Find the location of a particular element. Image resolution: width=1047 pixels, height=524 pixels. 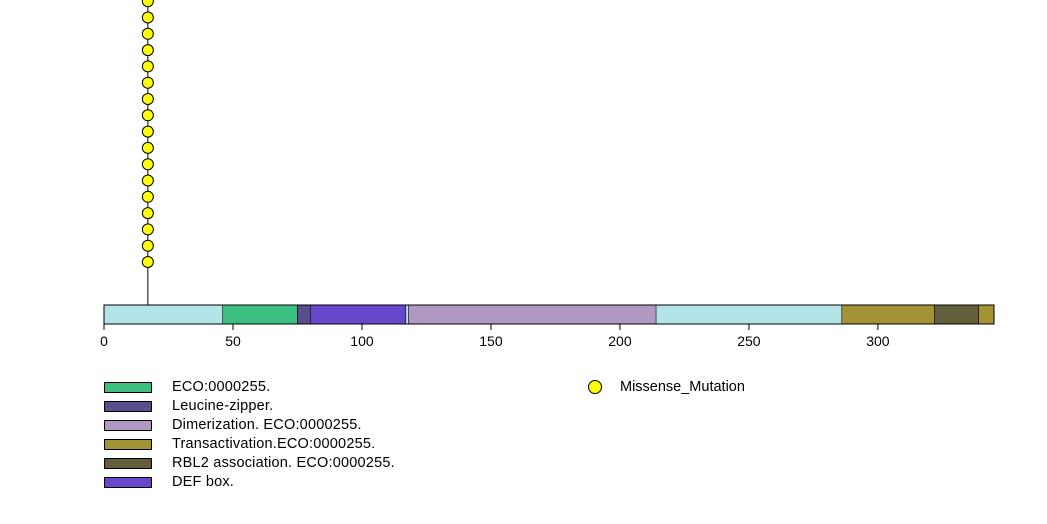

legend-label: Leucine-zipper. is located at coordinates (223, 406).